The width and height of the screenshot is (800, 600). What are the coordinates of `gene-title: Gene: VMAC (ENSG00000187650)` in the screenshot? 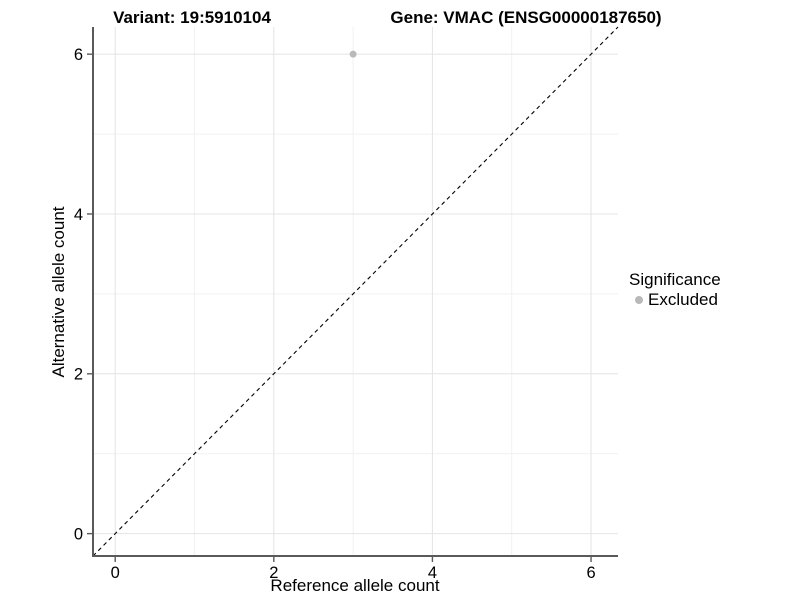 It's located at (526, 17).